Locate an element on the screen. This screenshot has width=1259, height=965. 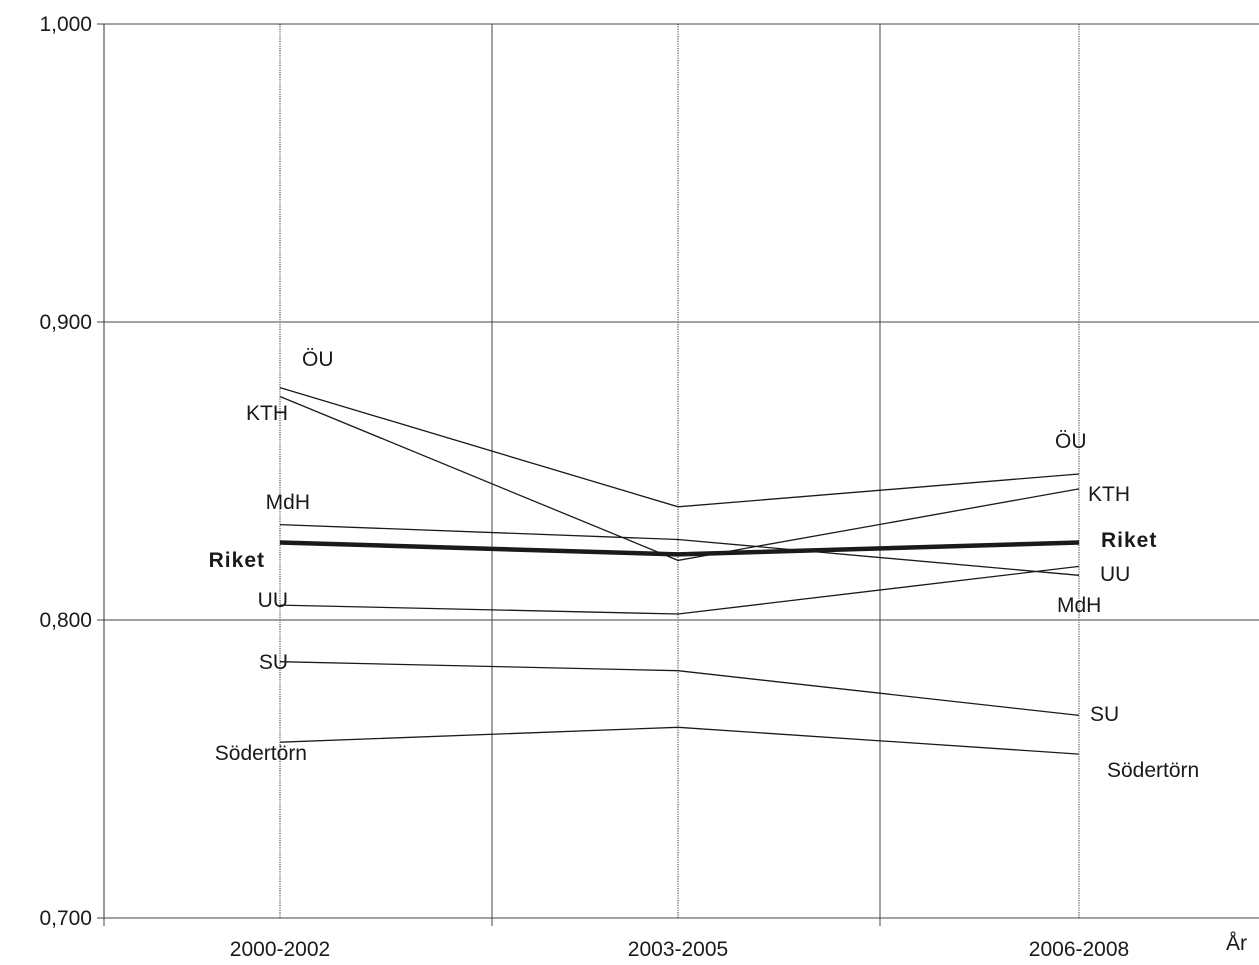
series-line-s-dert-rn is located at coordinates (679, 740).